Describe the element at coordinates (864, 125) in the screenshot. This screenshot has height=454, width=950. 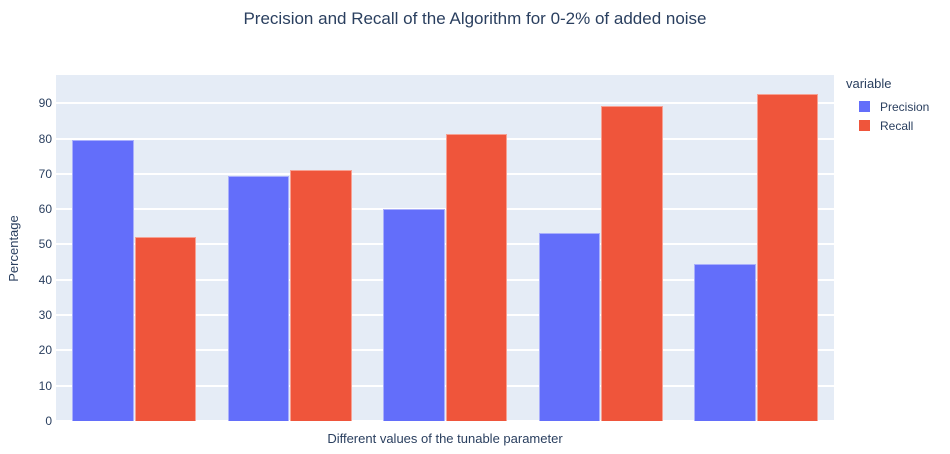
I see `legend-swatch-recall-icon` at that location.